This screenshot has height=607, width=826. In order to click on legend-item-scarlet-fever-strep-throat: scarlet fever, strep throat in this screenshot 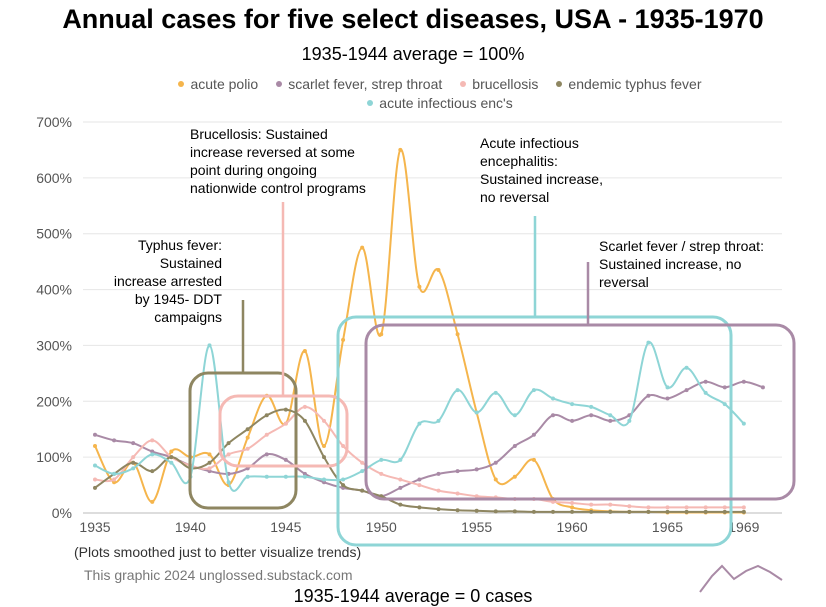, I will do `click(359, 84)`.